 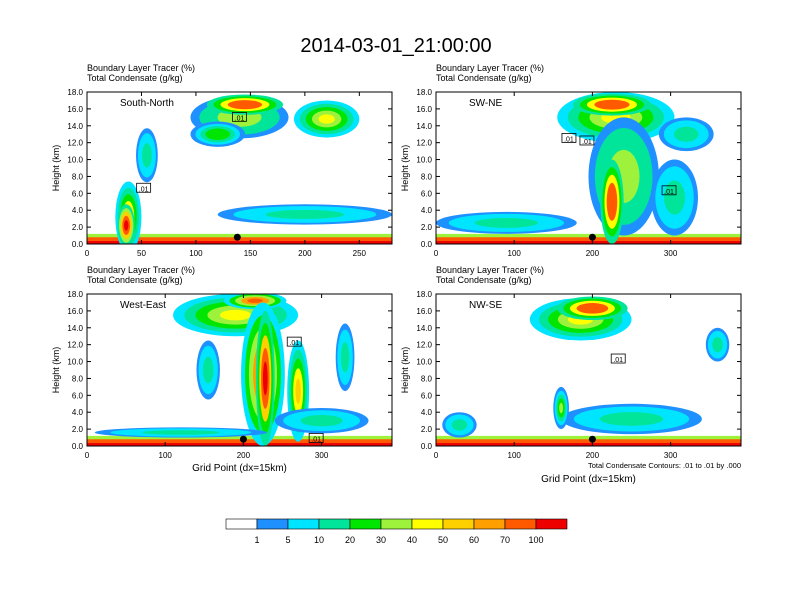 I want to click on colorbar-label: 40, so click(x=412, y=540).